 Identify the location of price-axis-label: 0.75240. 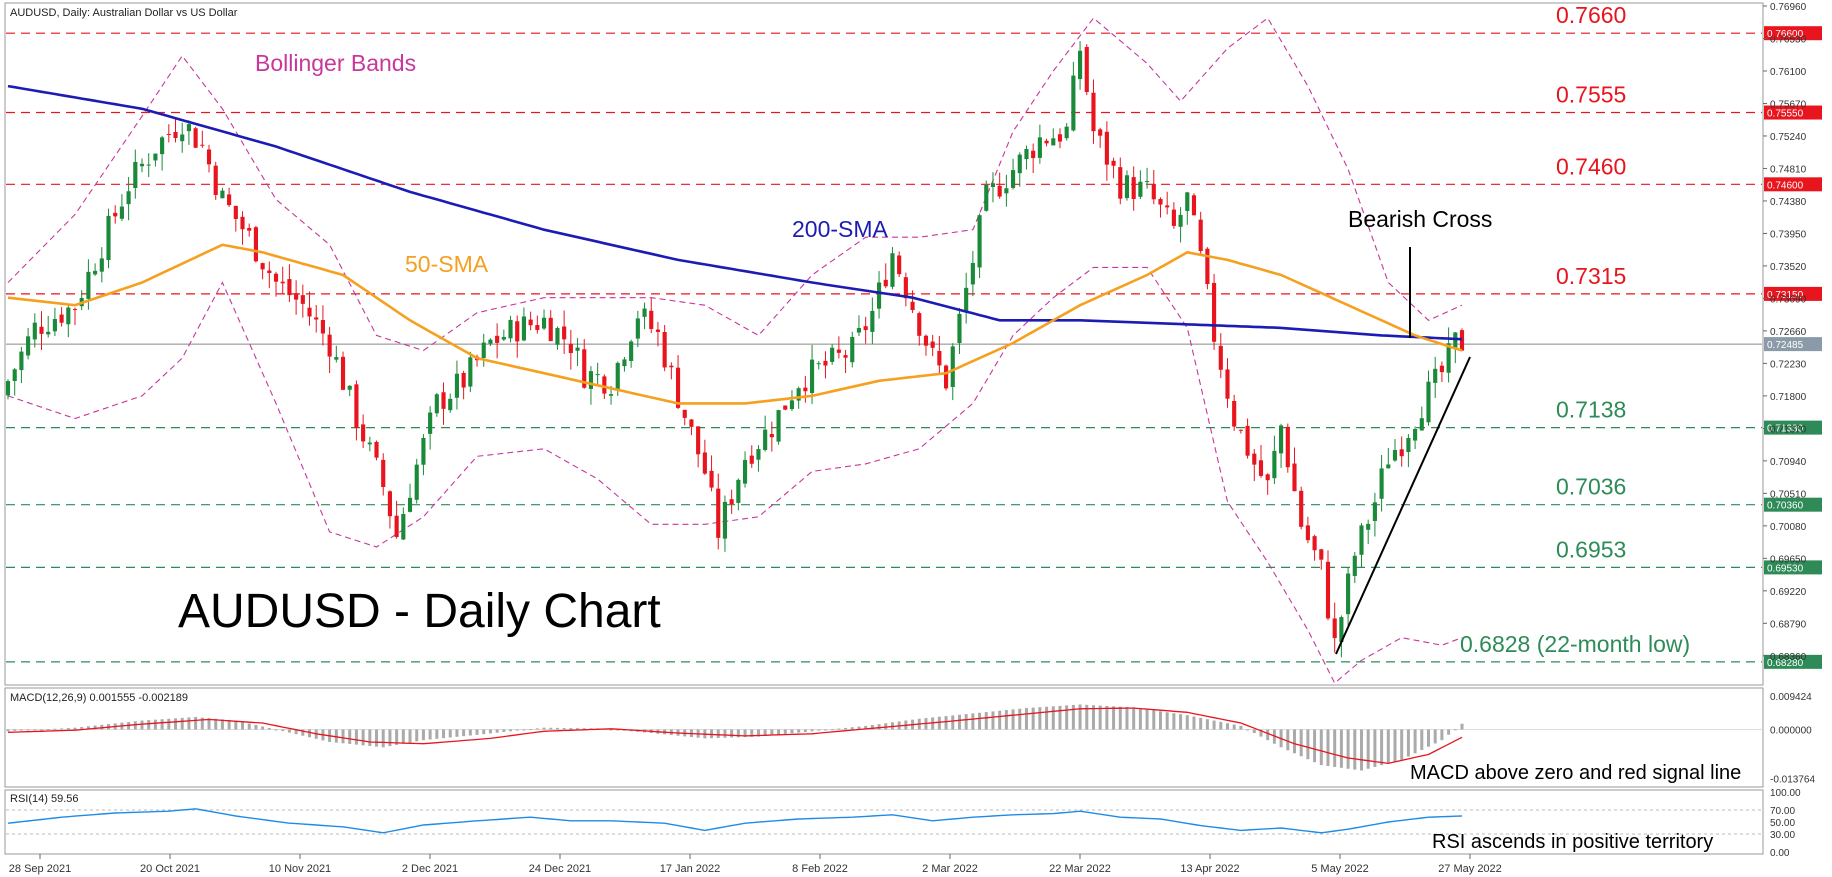
(1788, 137).